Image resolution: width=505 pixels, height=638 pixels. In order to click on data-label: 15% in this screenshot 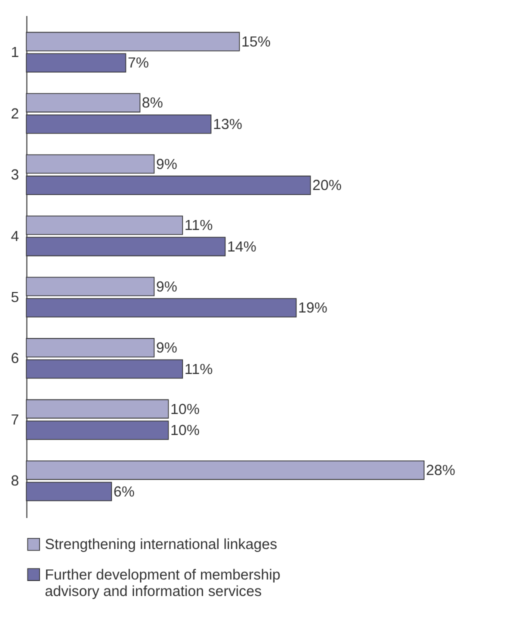, I will do `click(256, 42)`.